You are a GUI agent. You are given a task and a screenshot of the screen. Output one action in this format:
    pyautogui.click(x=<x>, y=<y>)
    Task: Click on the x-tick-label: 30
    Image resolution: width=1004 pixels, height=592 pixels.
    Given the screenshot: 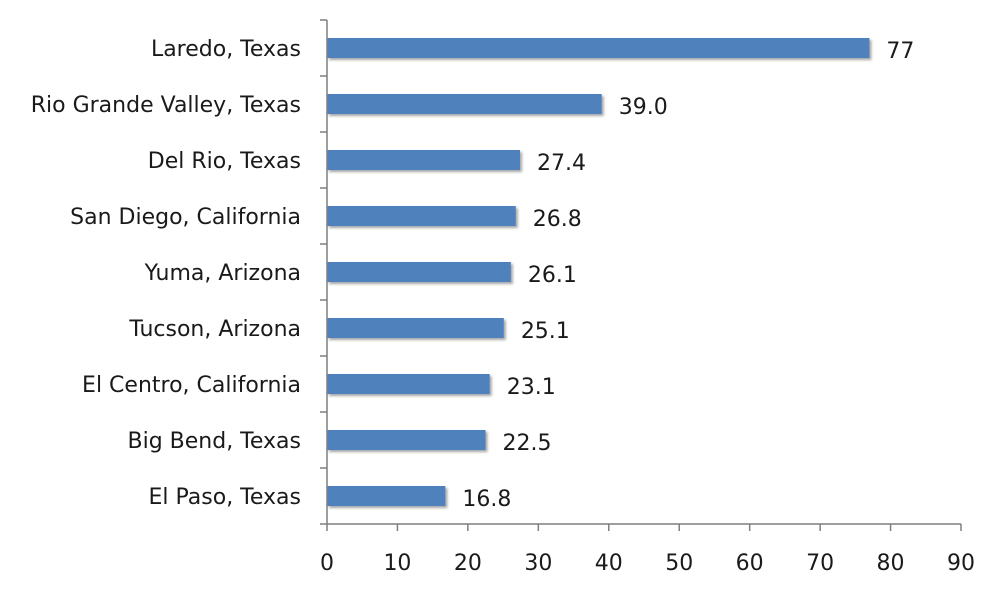 What is the action you would take?
    pyautogui.click(x=538, y=563)
    